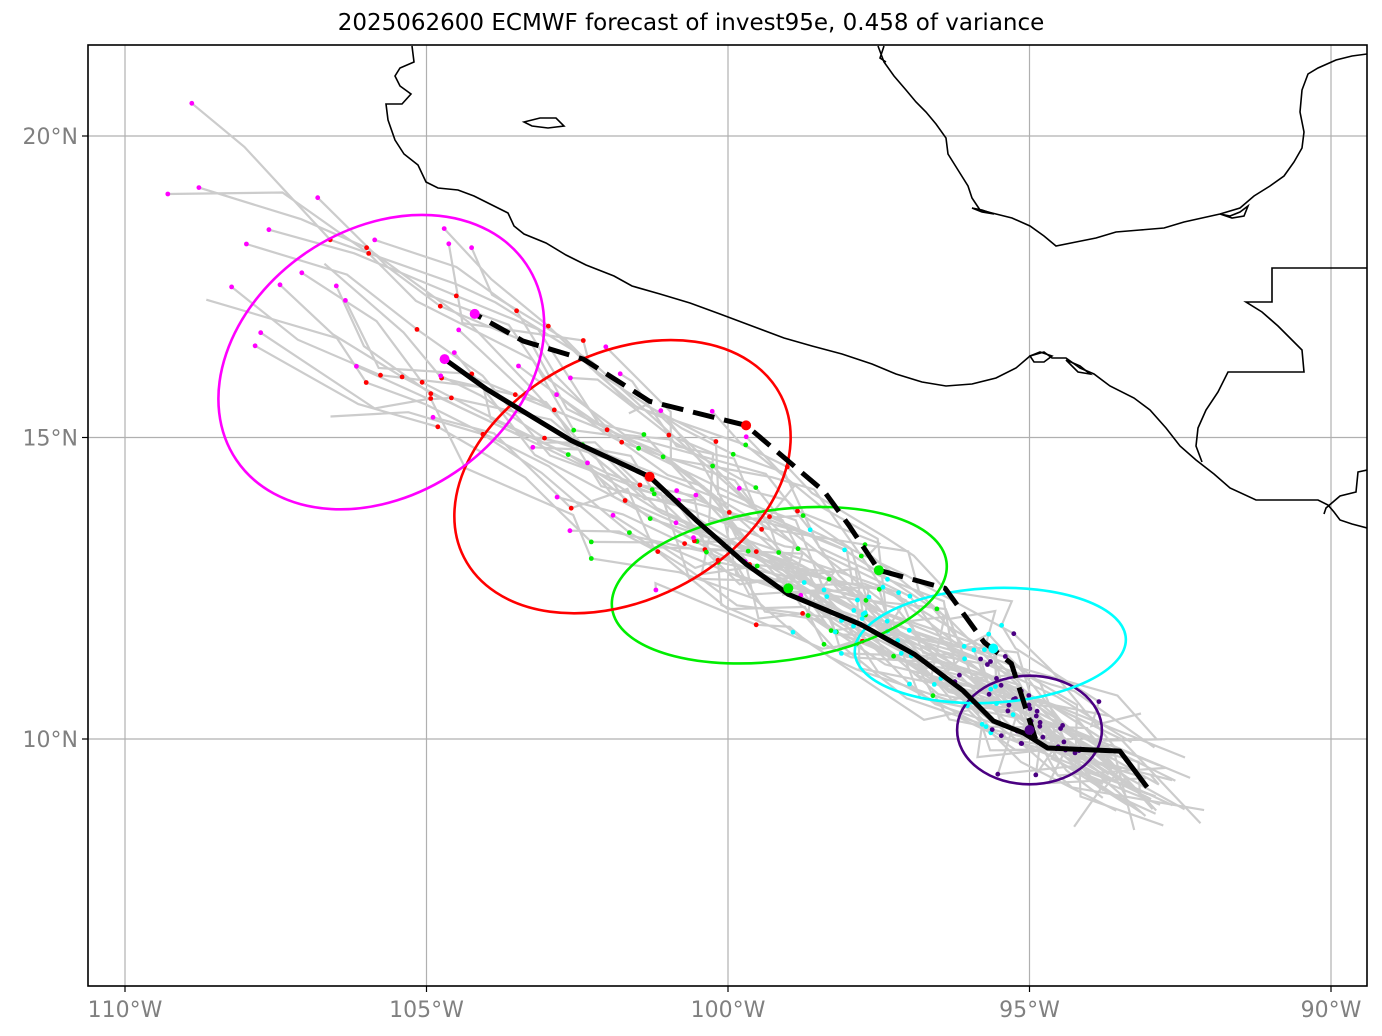 This screenshot has height=1036, width=1382. I want to click on island, so click(543, 123).